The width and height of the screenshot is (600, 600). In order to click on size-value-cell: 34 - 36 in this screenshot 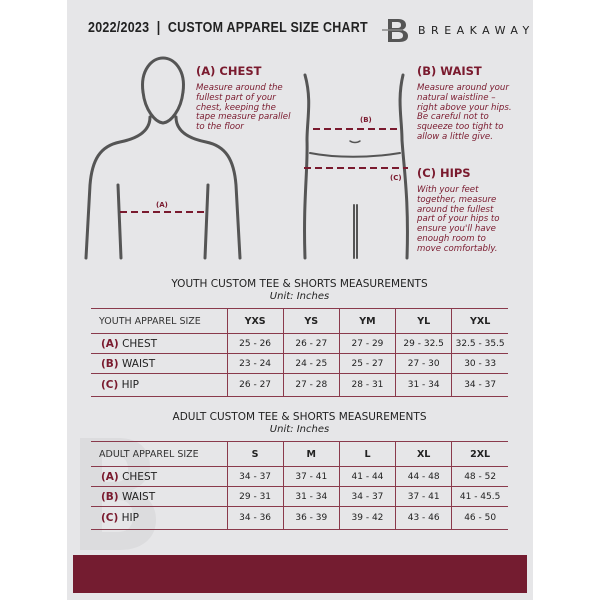, I will do `click(255, 518)`.